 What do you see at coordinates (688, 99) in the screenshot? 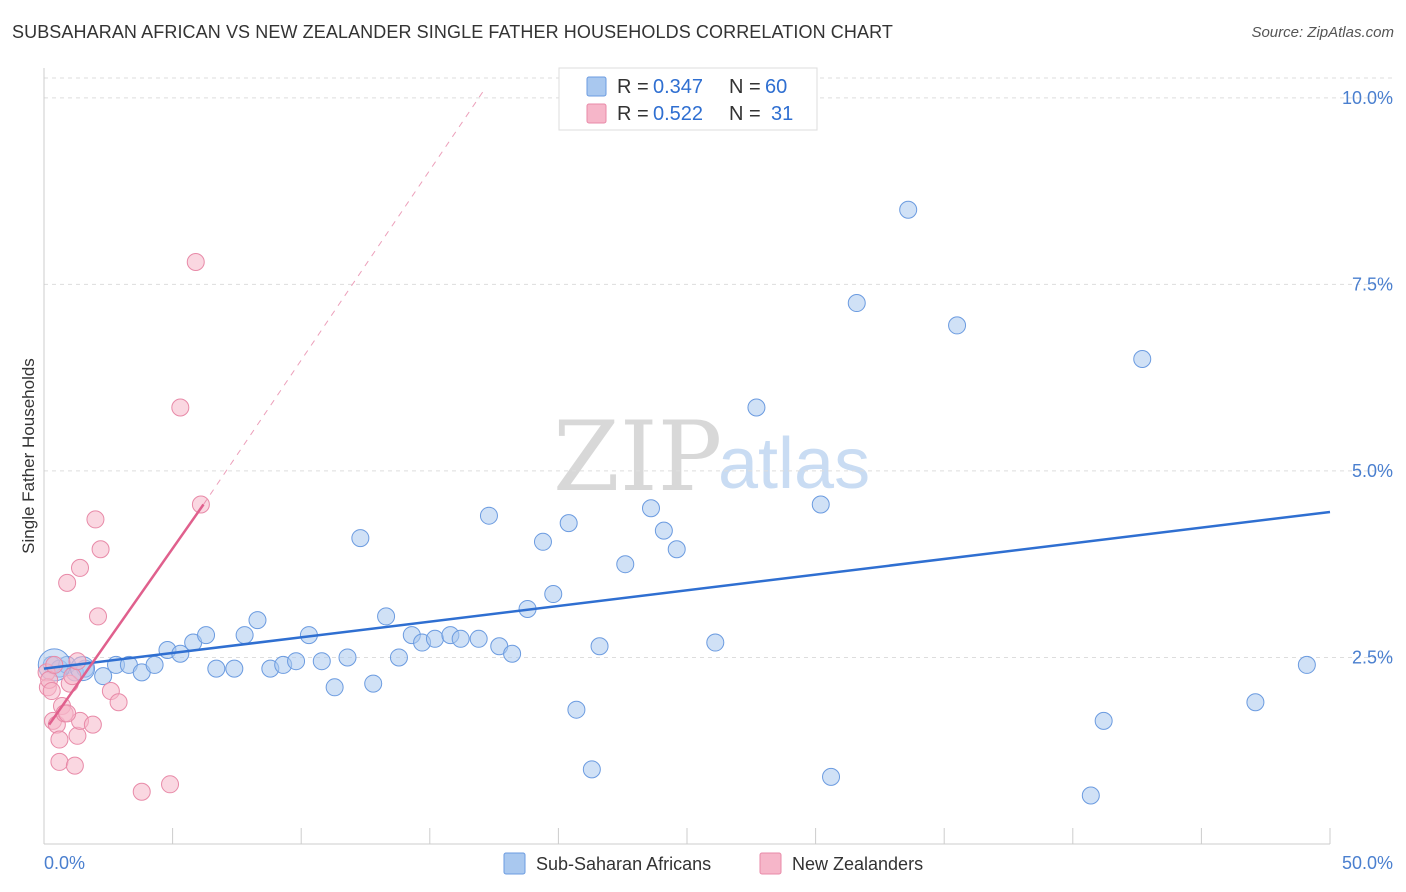
I see `stats-legend: R = 0.347 N = 60 R = 0.522 N = 31` at bounding box center [688, 99].